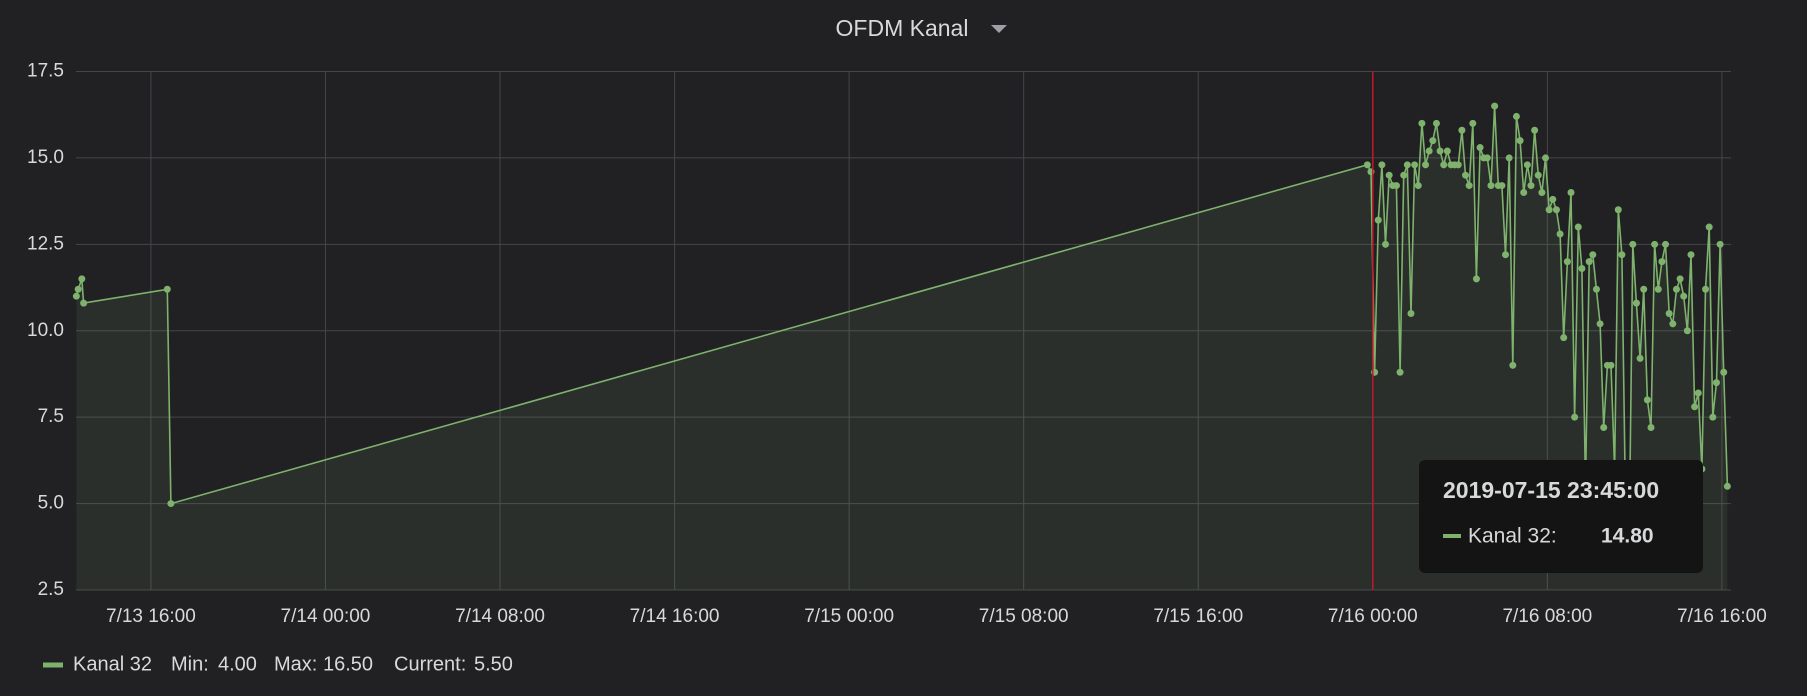  Describe the element at coordinates (53, 665) in the screenshot. I see `legend-swatch` at that location.